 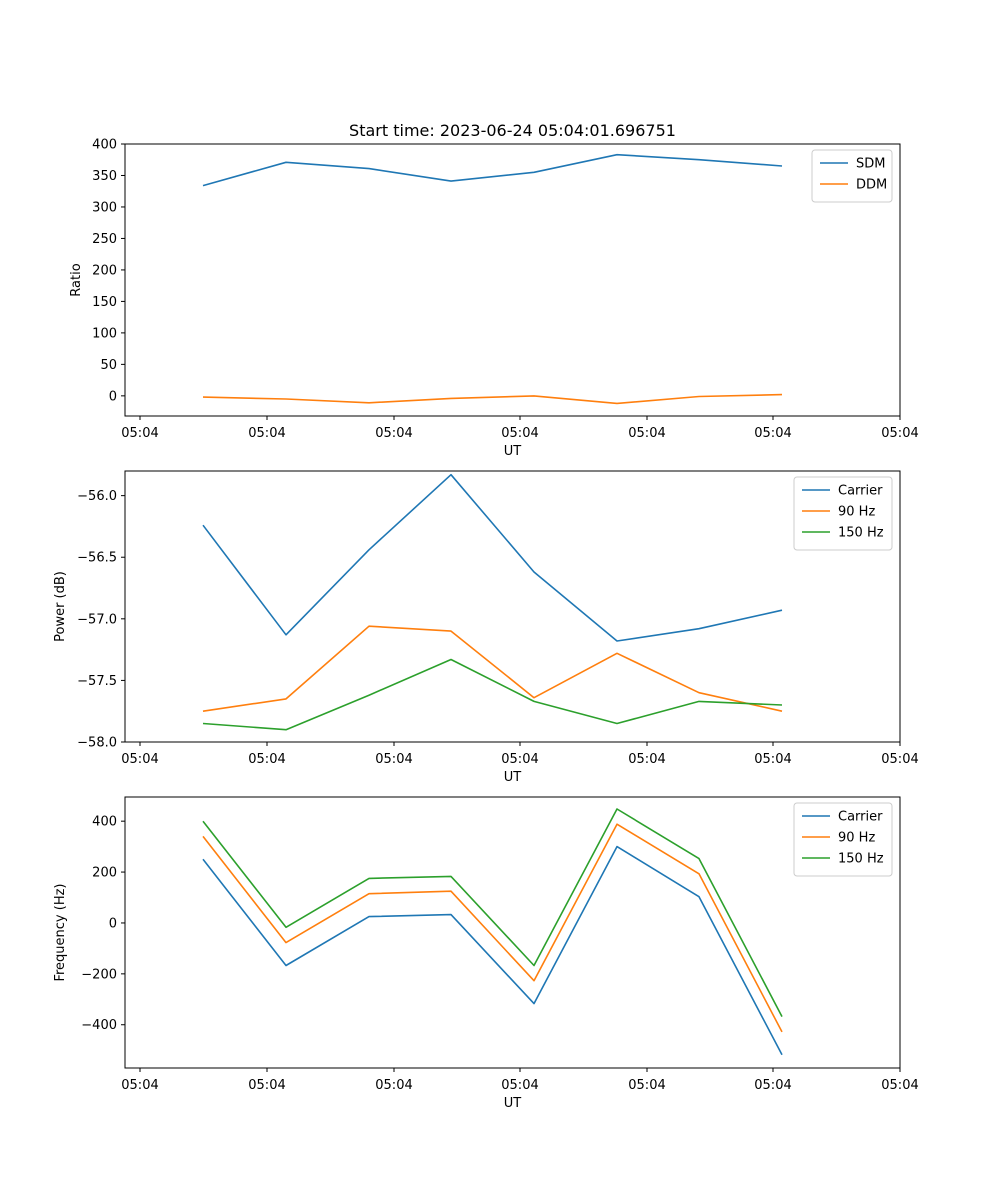 I want to click on y-tick-label: −57.0, so click(x=97, y=619).